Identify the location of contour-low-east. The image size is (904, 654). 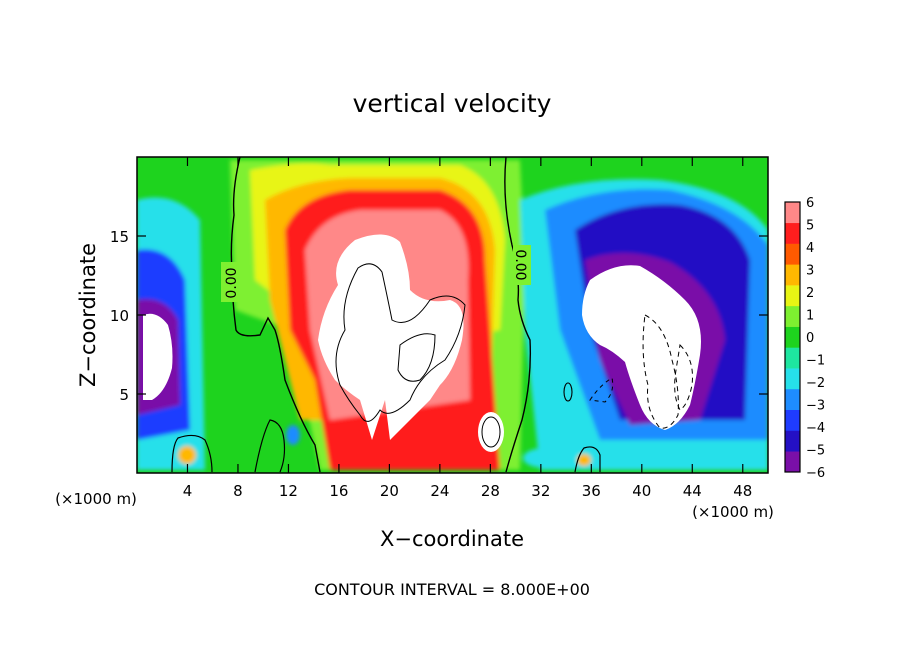
(587, 459).